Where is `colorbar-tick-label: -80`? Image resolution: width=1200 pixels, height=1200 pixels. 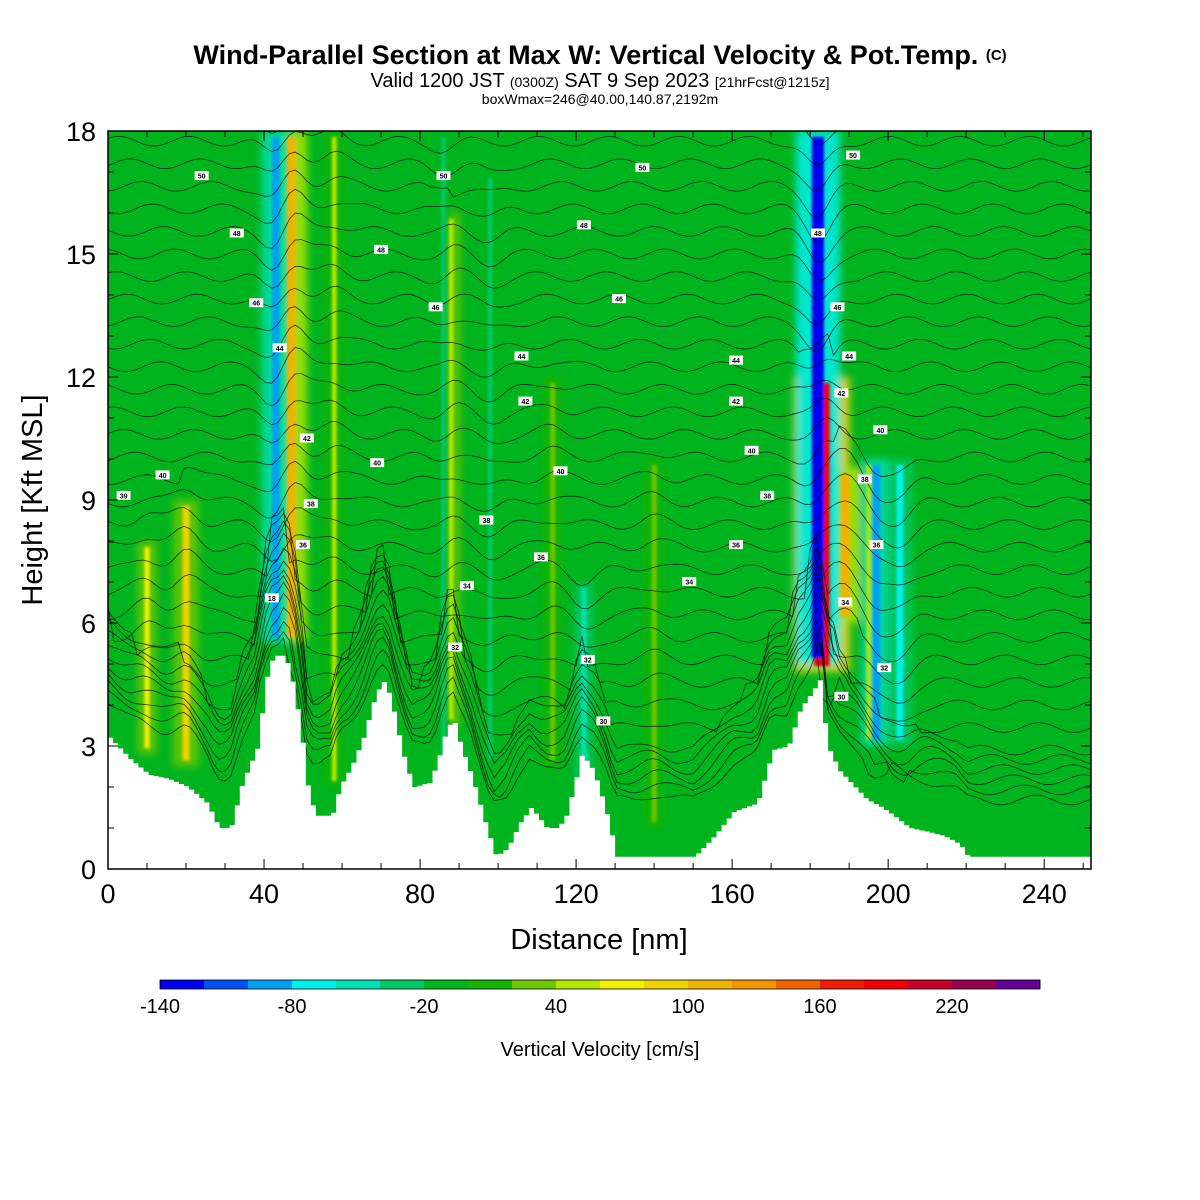
colorbar-tick-label: -80 is located at coordinates (292, 1007).